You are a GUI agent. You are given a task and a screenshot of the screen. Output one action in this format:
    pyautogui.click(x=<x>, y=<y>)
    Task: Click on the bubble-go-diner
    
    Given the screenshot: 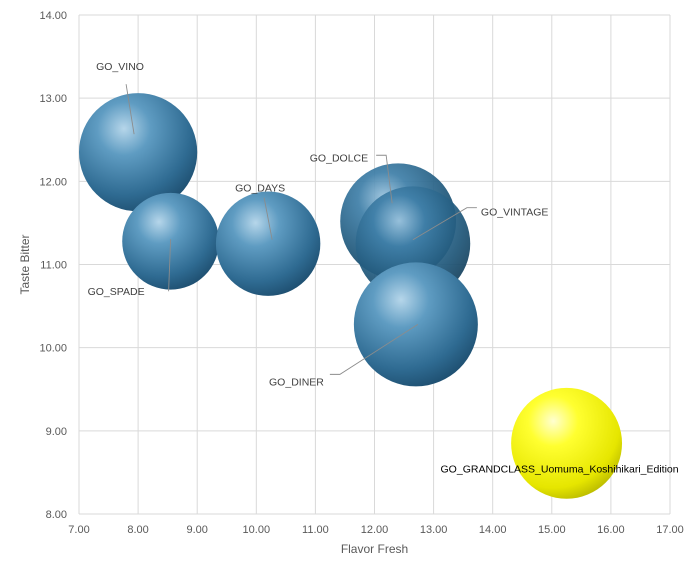 What is the action you would take?
    pyautogui.click(x=415, y=324)
    